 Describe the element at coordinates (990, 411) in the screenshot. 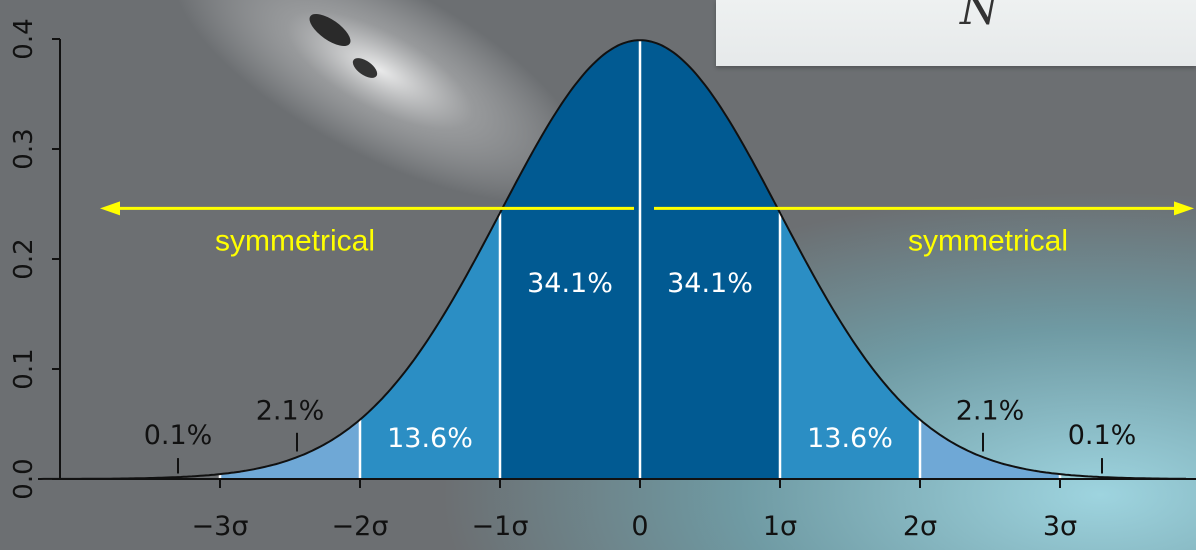

I see `region-label-5: 2.1%` at that location.